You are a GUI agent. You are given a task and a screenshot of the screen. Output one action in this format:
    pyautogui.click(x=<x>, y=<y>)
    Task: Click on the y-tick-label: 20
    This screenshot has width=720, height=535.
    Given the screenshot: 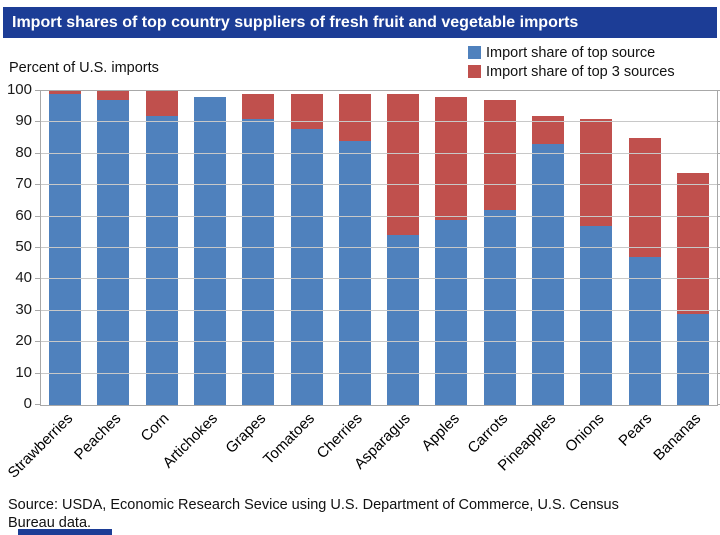 What is the action you would take?
    pyautogui.click(x=23, y=341)
    